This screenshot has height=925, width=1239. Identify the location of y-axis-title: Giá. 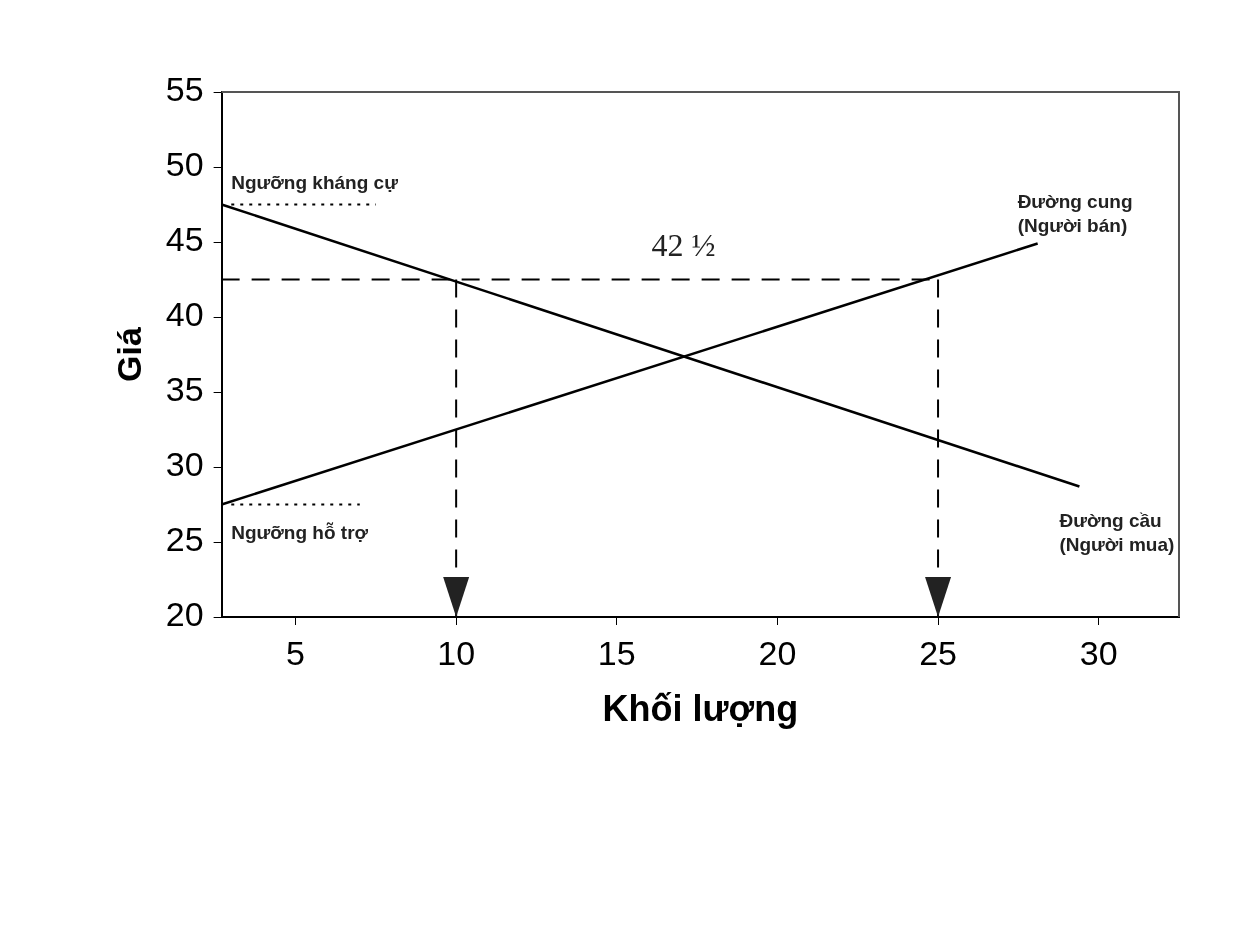
(128, 354).